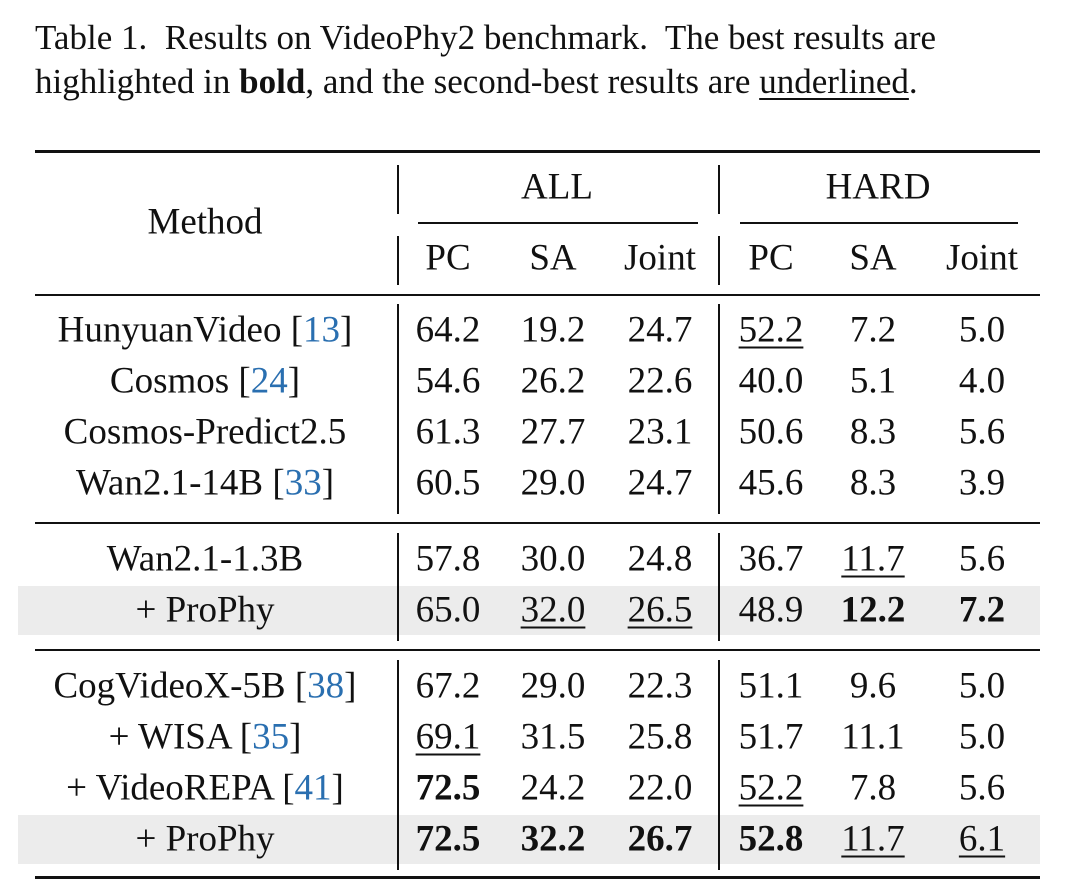 The height and width of the screenshot is (890, 1080). What do you see at coordinates (873, 788) in the screenshot?
I see `value-cell: 7.8` at bounding box center [873, 788].